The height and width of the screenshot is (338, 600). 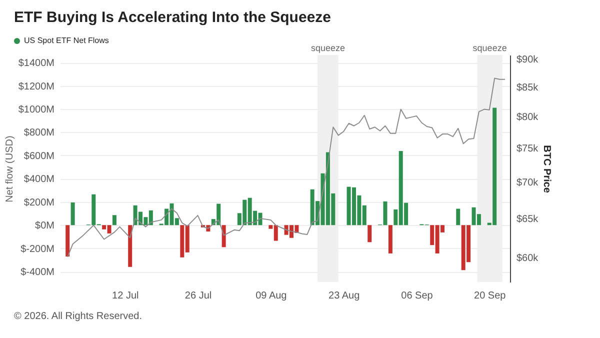 What do you see at coordinates (528, 149) in the screenshot?
I see `y2-tick-label: $75k` at bounding box center [528, 149].